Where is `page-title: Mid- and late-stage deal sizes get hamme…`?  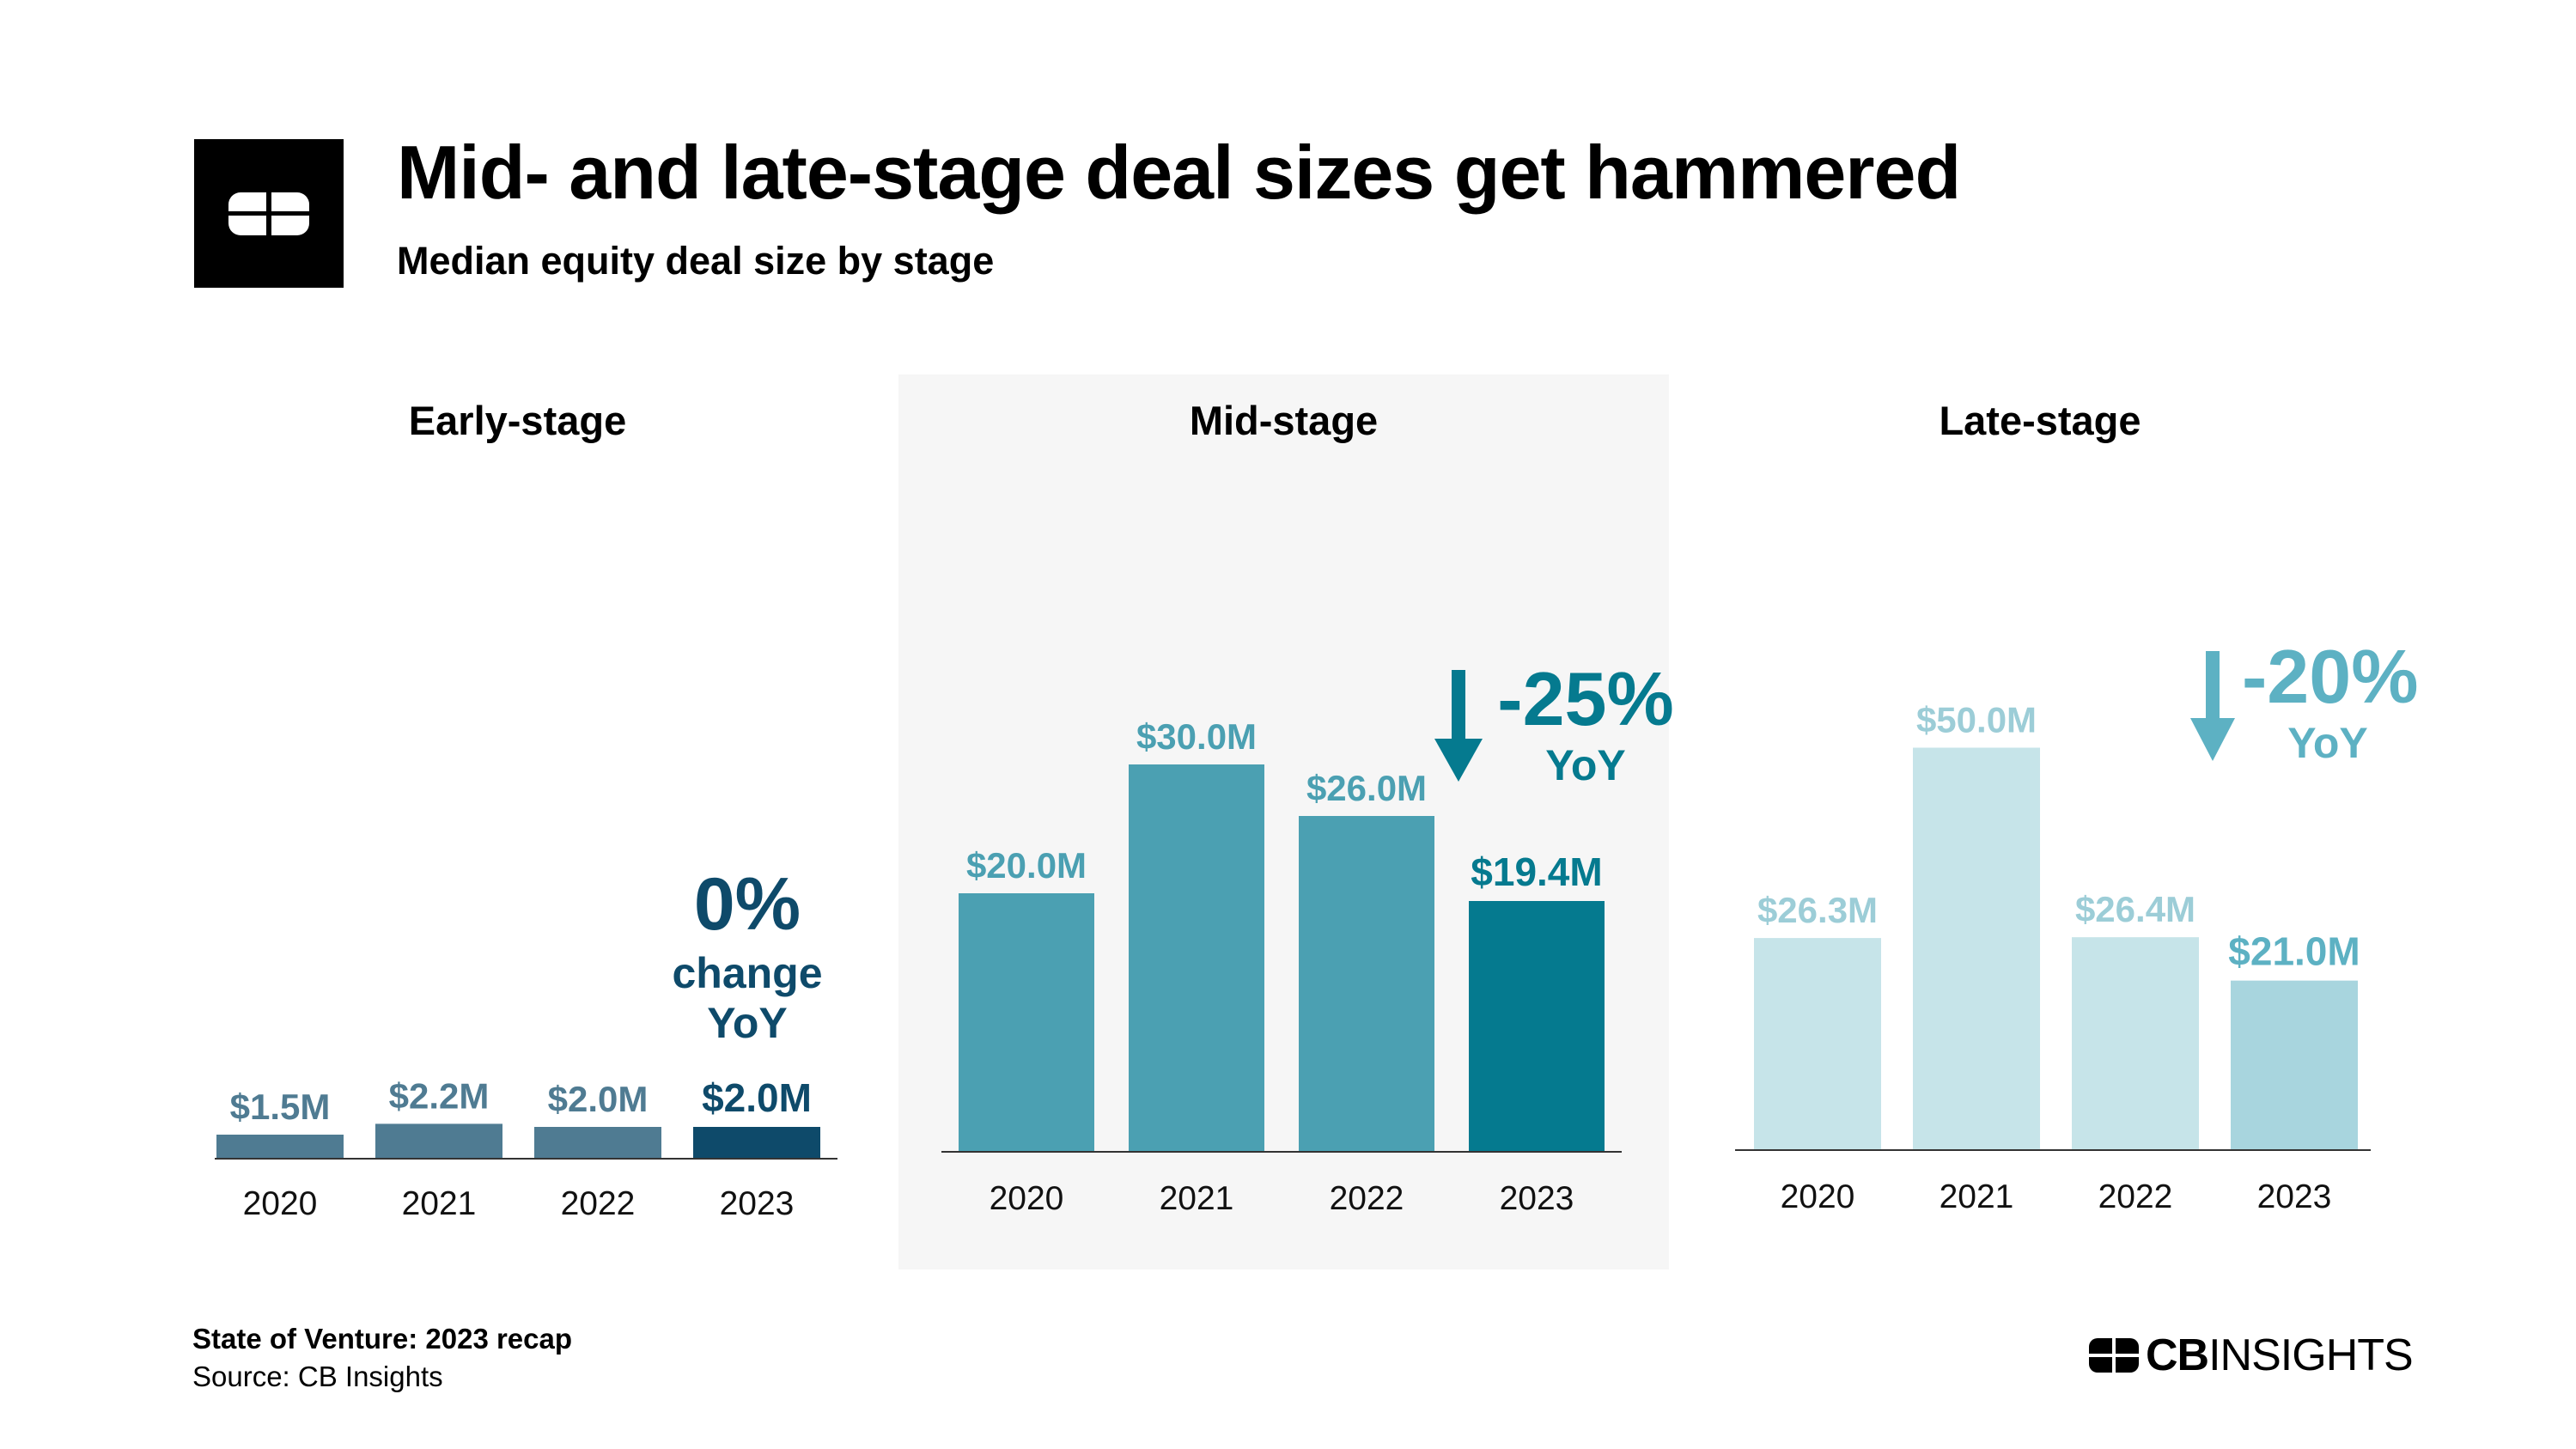
page-title: Mid- and late-stage deal sizes get hamme… is located at coordinates (1179, 172).